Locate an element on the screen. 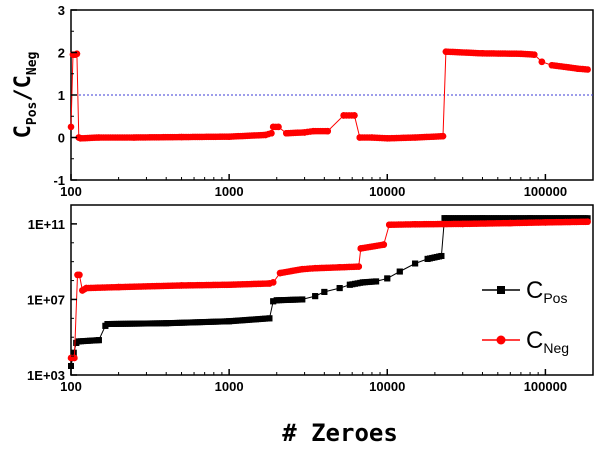 The height and width of the screenshot is (450, 598). ylabel-slash: / is located at coordinates (23, 94).